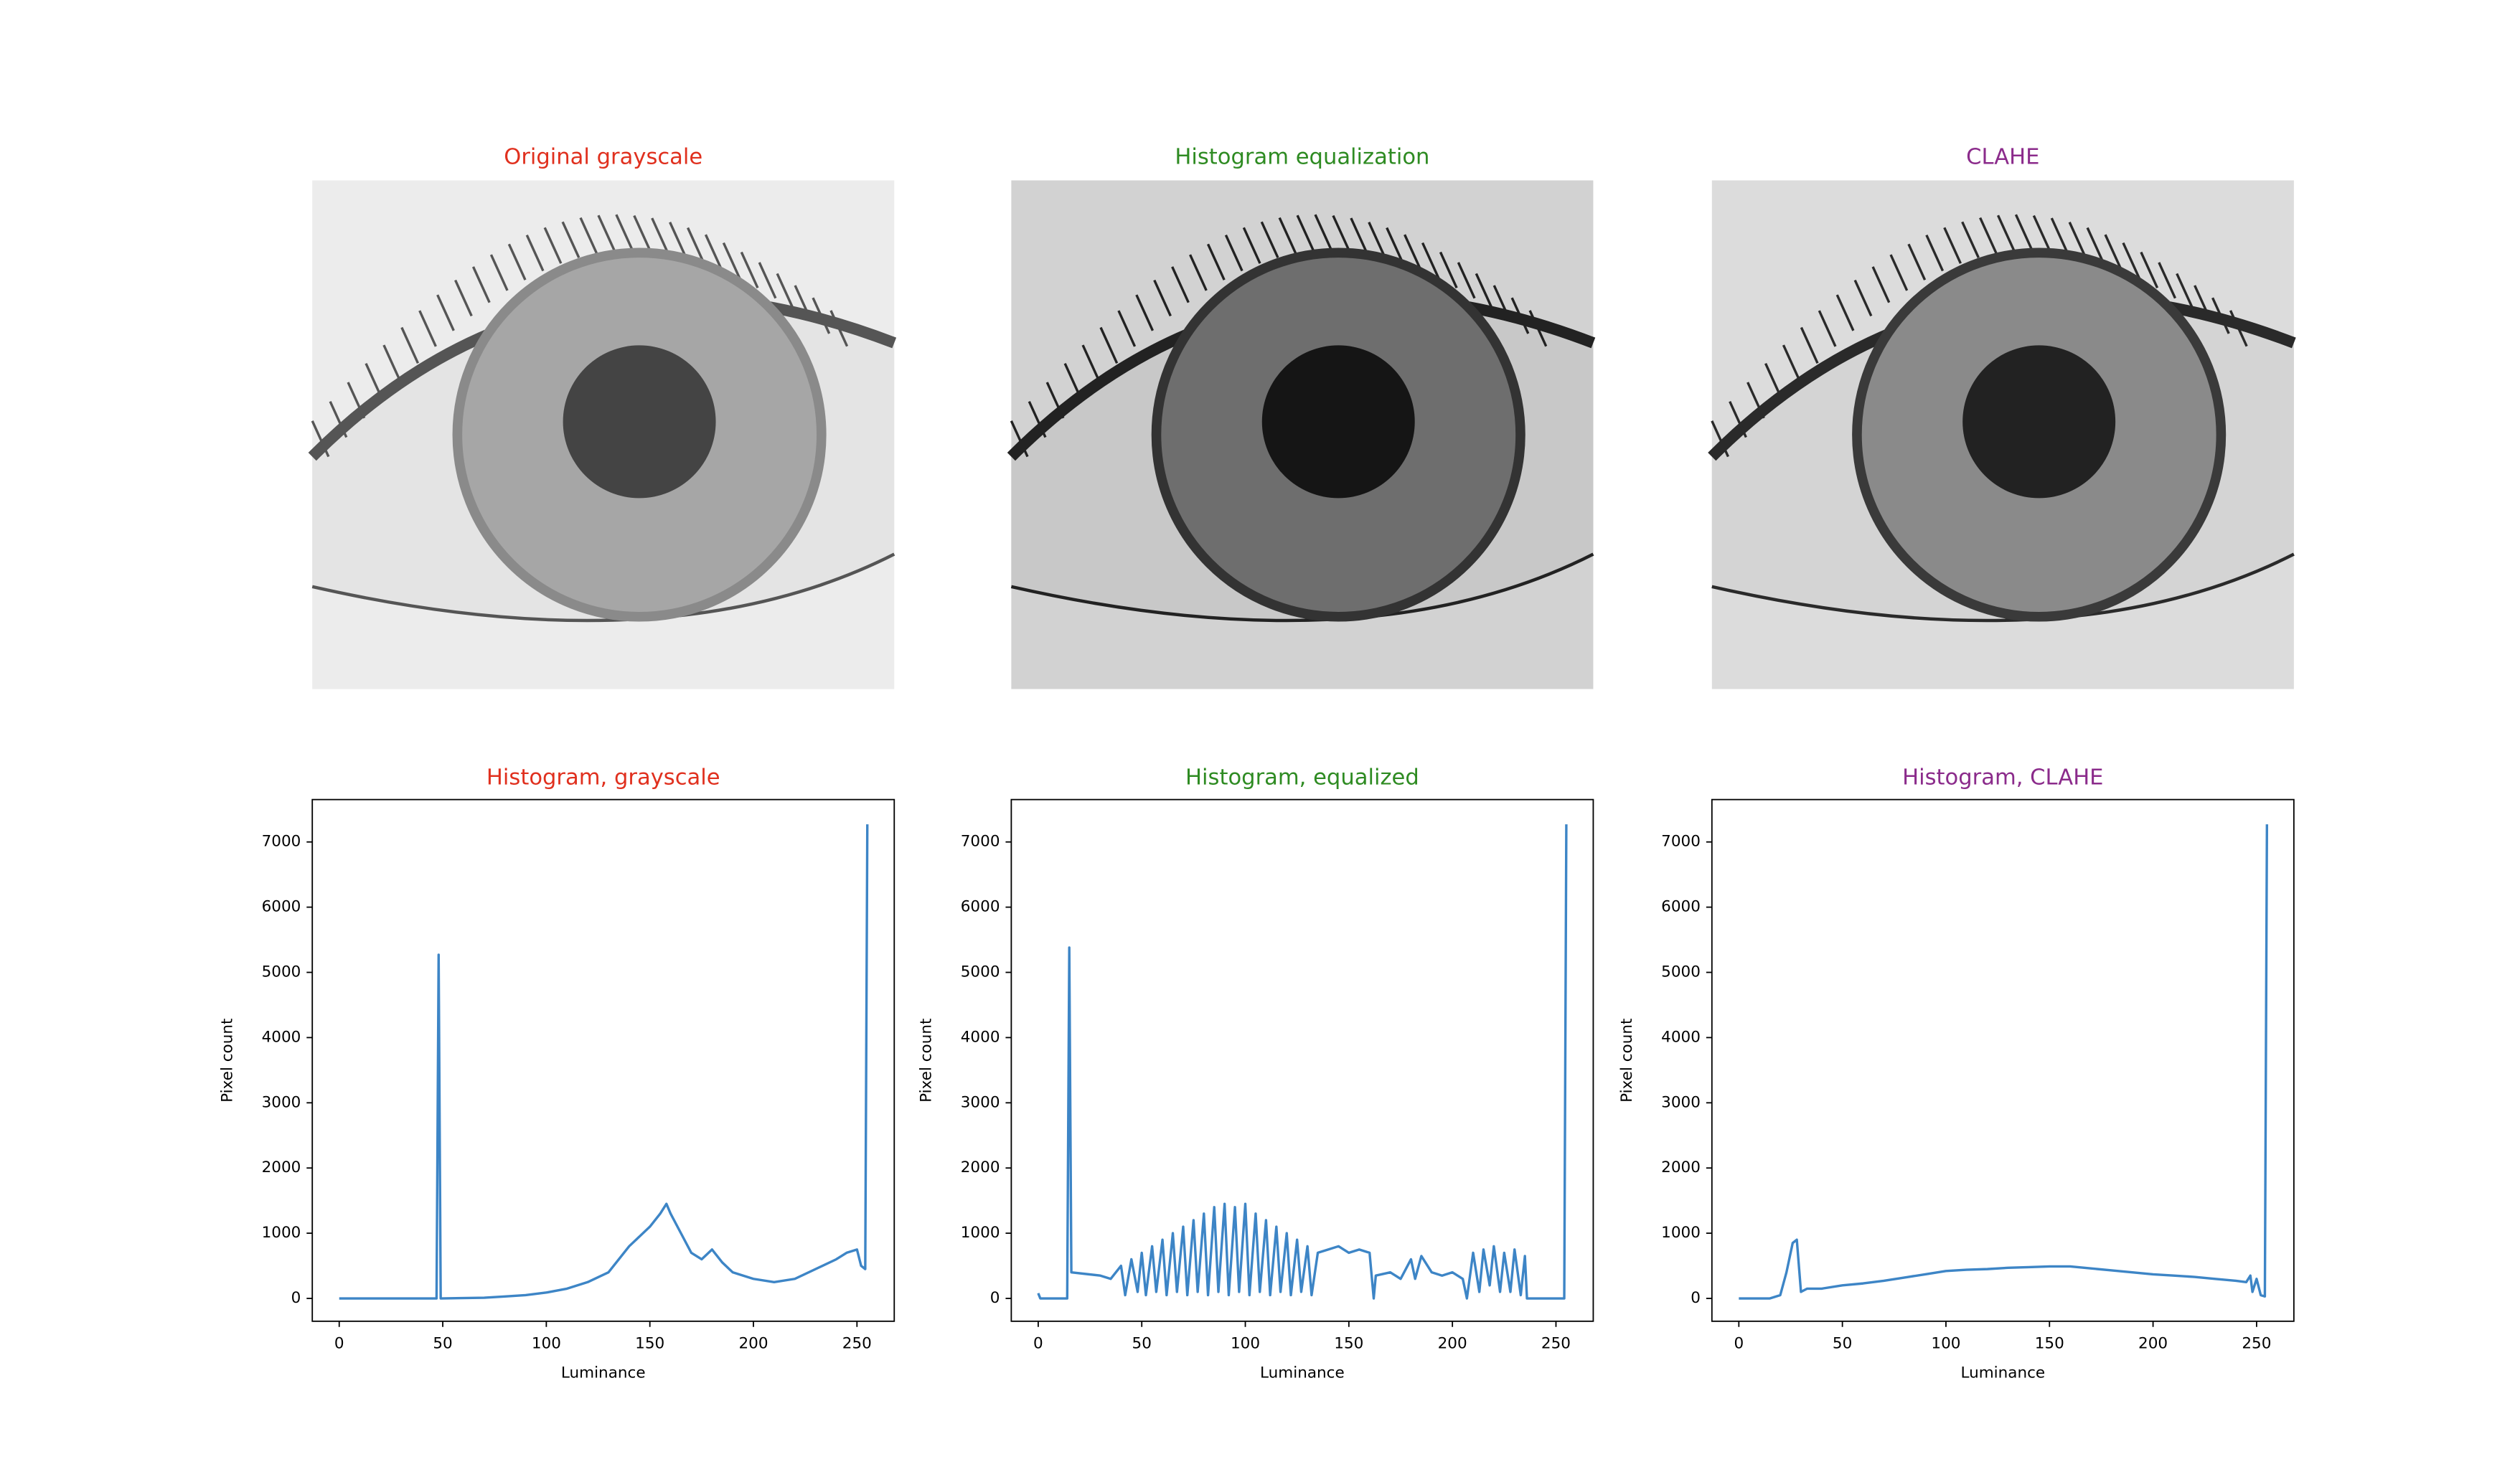 The image size is (2520, 1472). What do you see at coordinates (1302, 156) in the screenshot?
I see `image-title: Histogram equalization` at bounding box center [1302, 156].